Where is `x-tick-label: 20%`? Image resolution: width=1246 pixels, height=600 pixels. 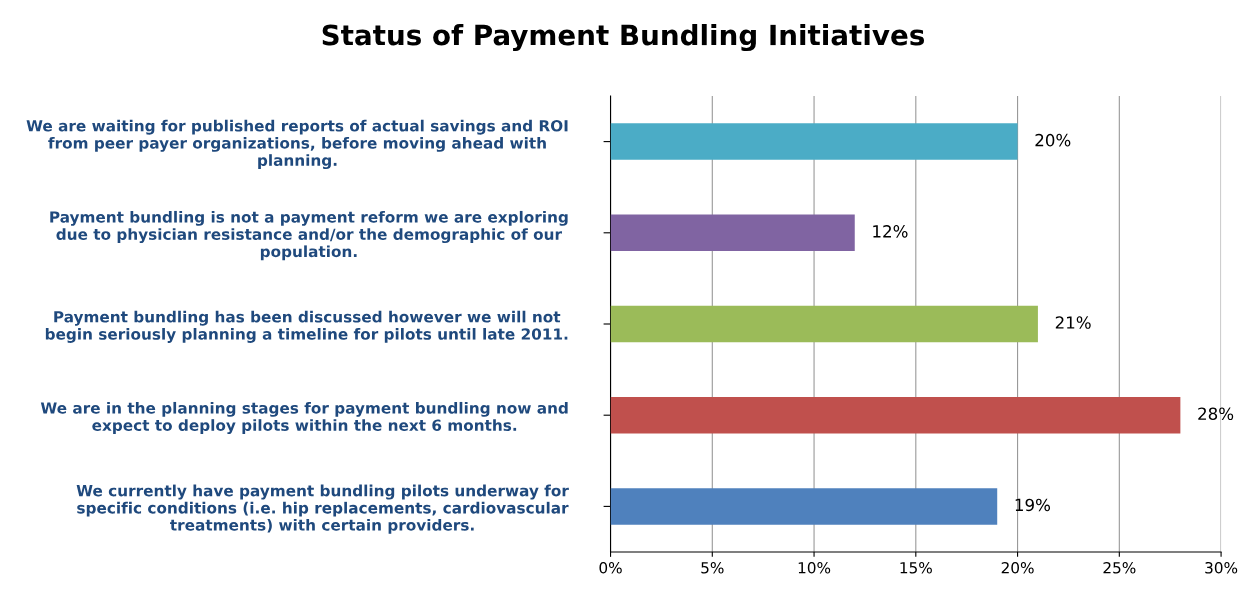
x-tick-label: 20% is located at coordinates (1017, 567).